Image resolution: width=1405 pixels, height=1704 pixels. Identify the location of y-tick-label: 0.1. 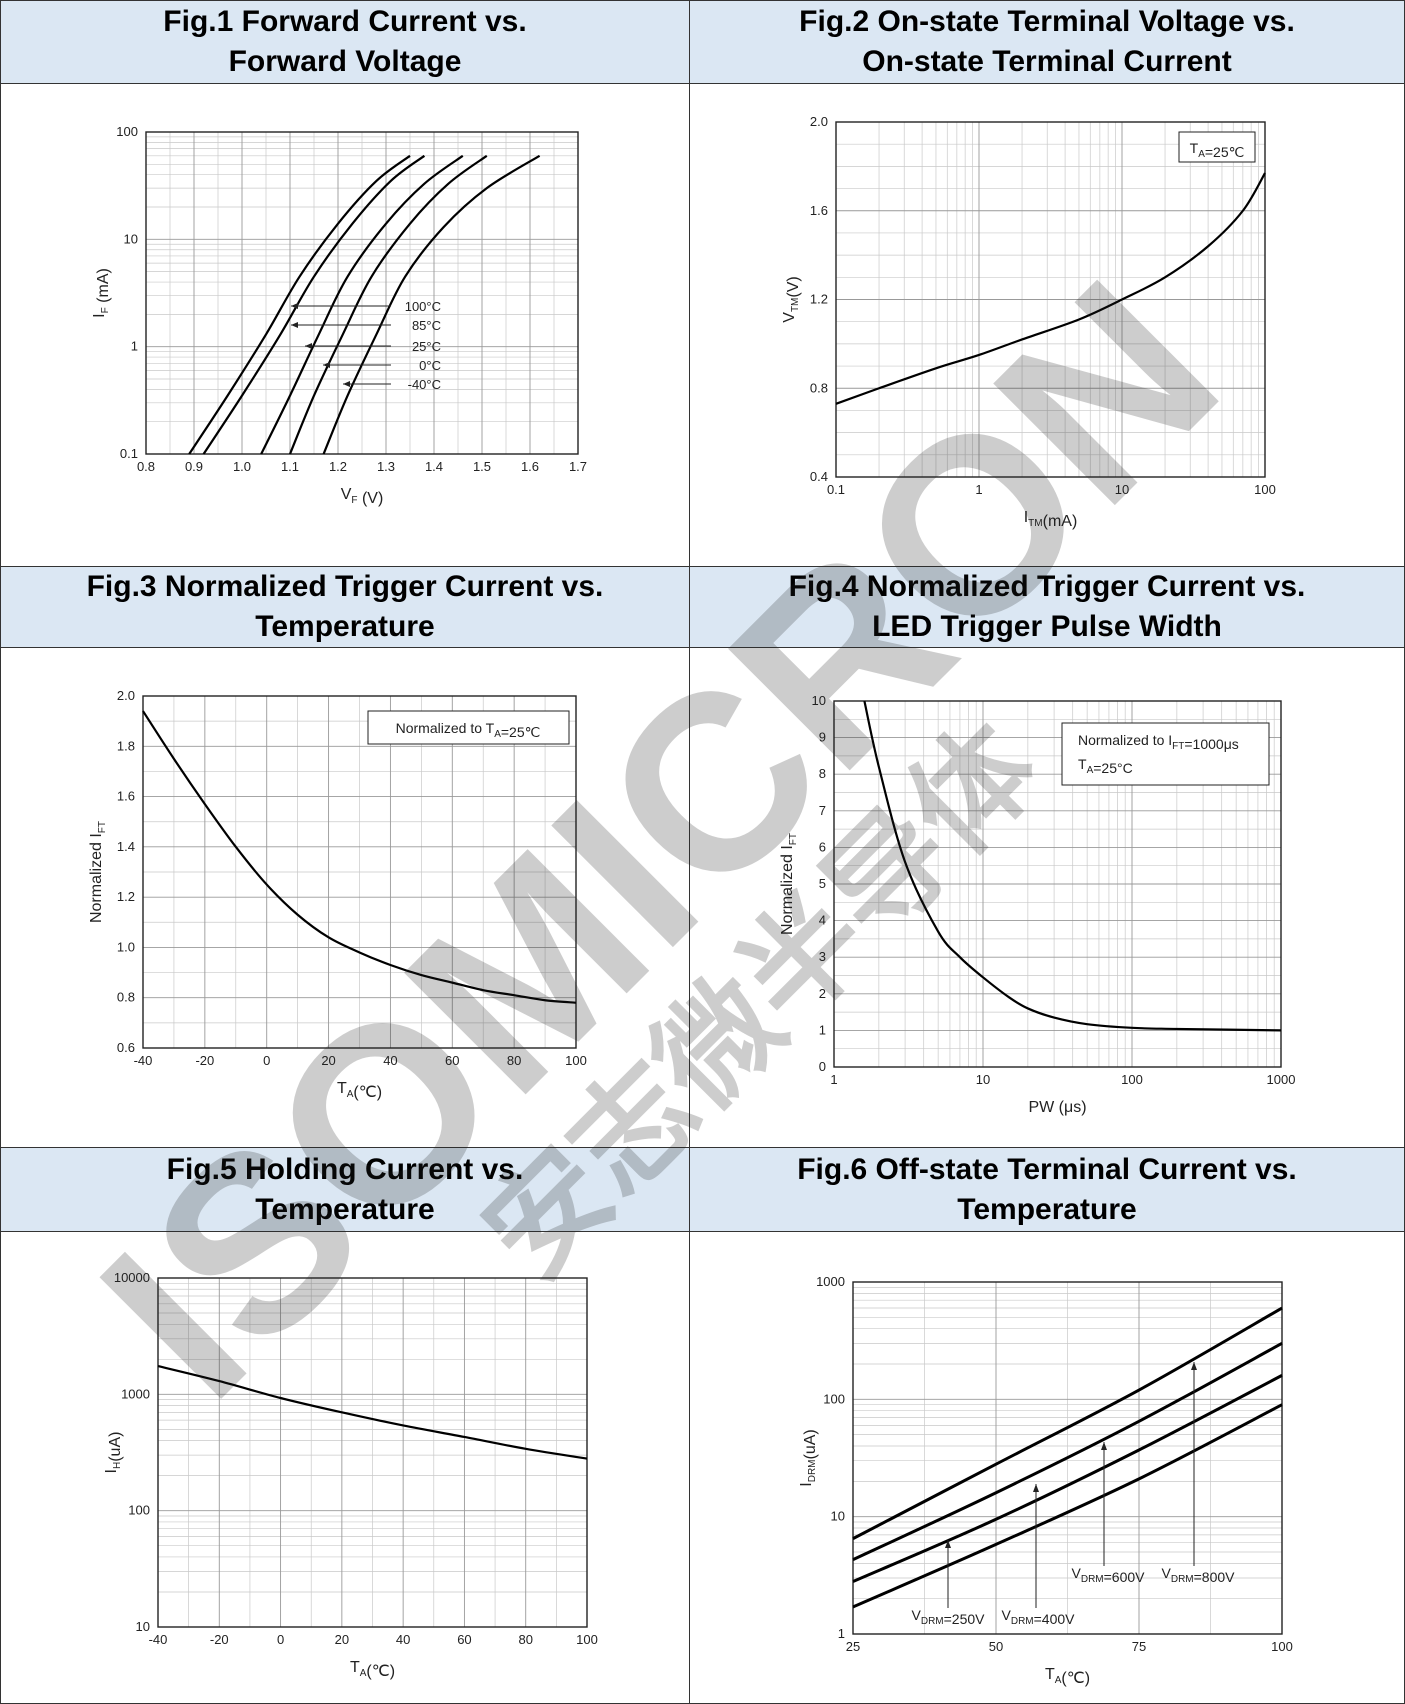
(129, 453).